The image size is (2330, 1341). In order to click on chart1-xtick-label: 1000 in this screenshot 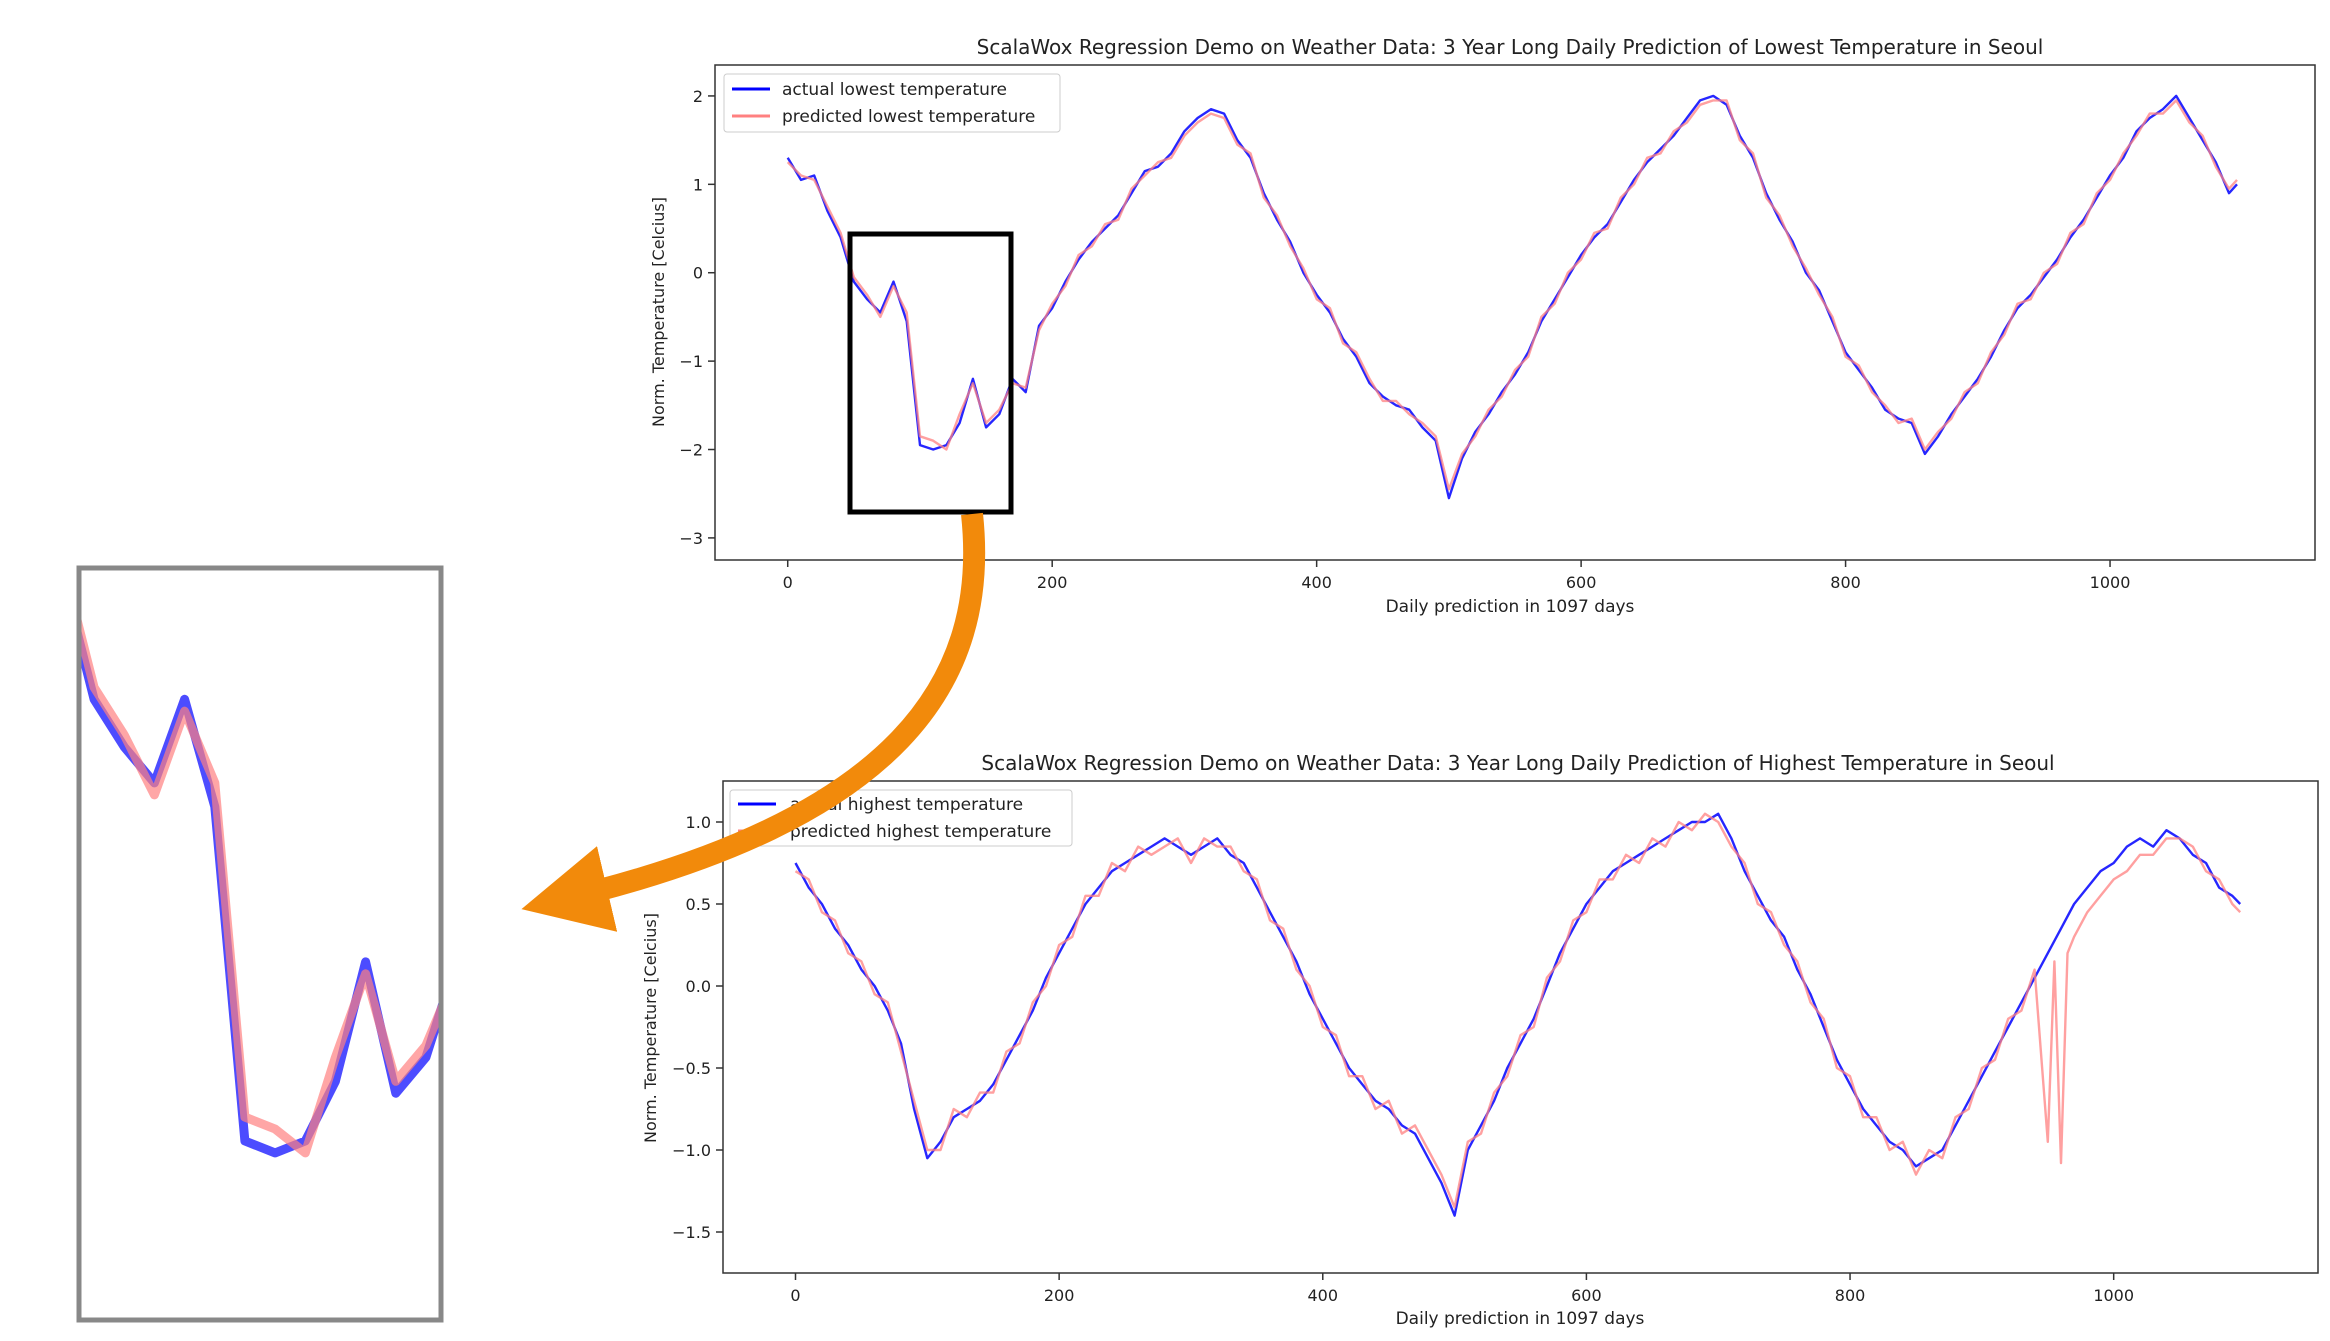, I will do `click(2110, 582)`.